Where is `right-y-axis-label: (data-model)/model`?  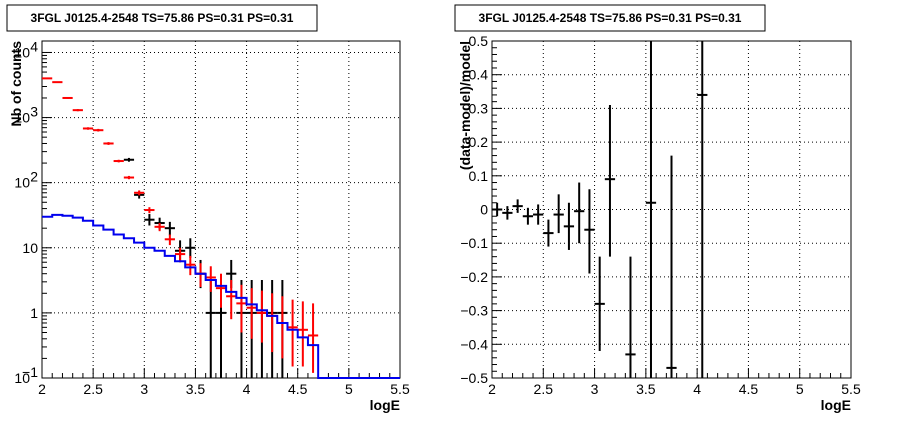
right-y-axis-label: (data-model)/model is located at coordinates (465, 105).